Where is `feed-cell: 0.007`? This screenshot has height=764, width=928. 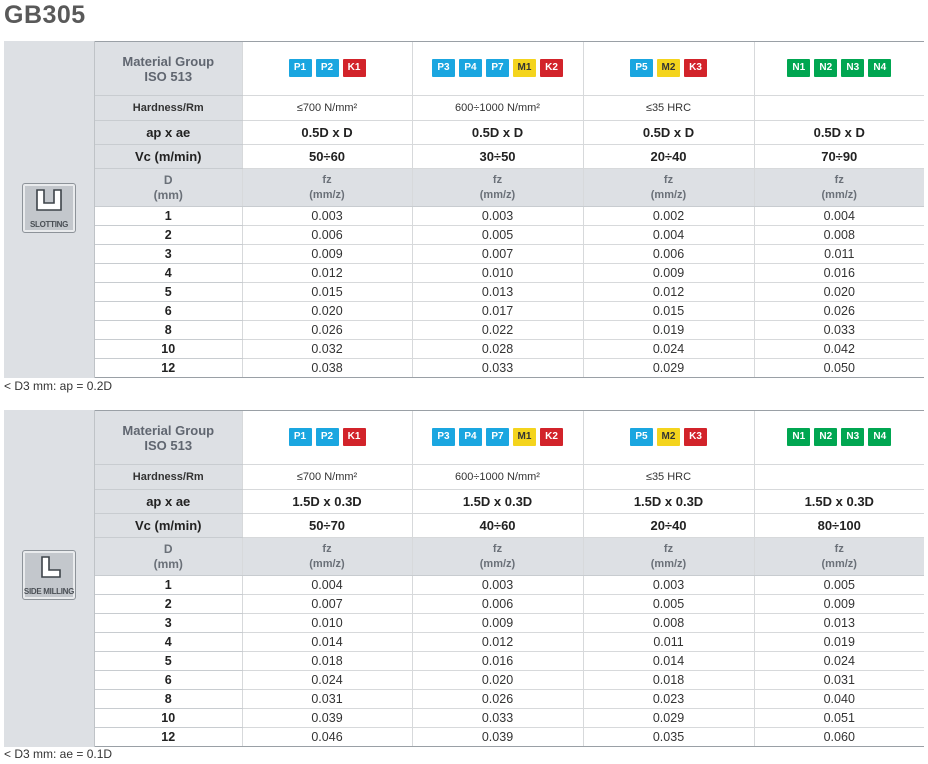
feed-cell: 0.007 is located at coordinates (497, 254).